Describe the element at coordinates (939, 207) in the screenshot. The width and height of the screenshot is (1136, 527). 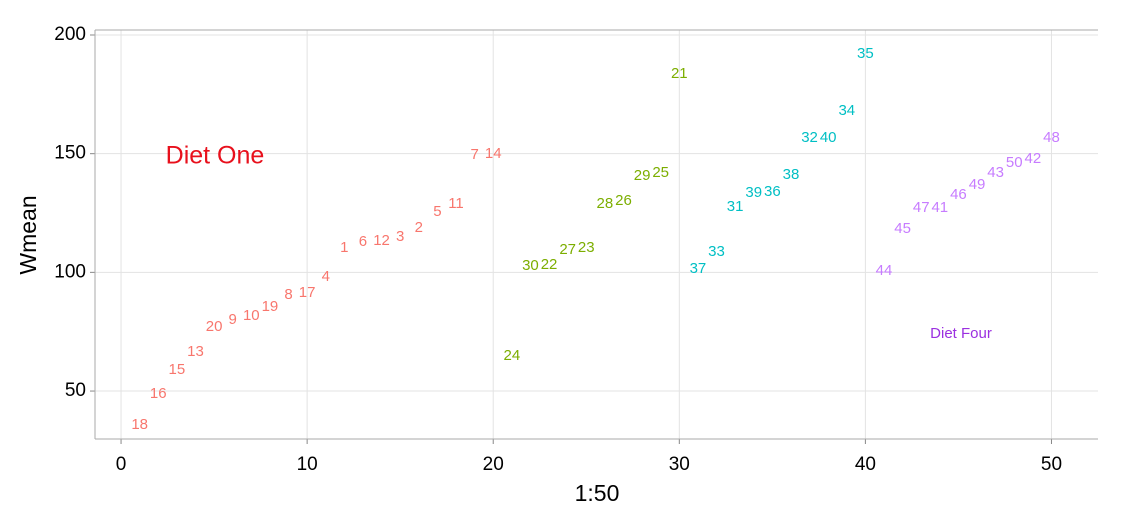
I see `point-label: 41` at that location.